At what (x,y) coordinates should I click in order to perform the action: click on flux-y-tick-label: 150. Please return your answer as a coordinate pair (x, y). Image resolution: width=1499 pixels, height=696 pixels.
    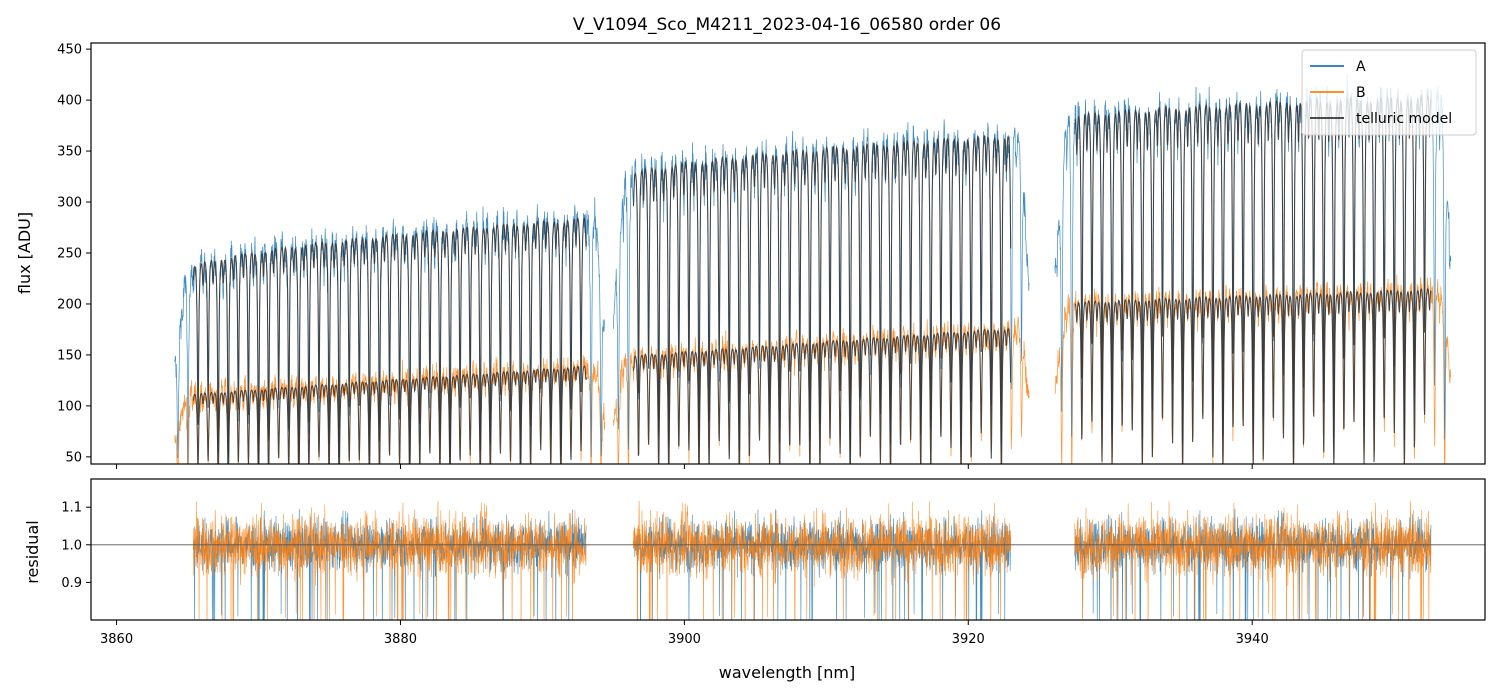
    Looking at the image, I should click on (69, 355).